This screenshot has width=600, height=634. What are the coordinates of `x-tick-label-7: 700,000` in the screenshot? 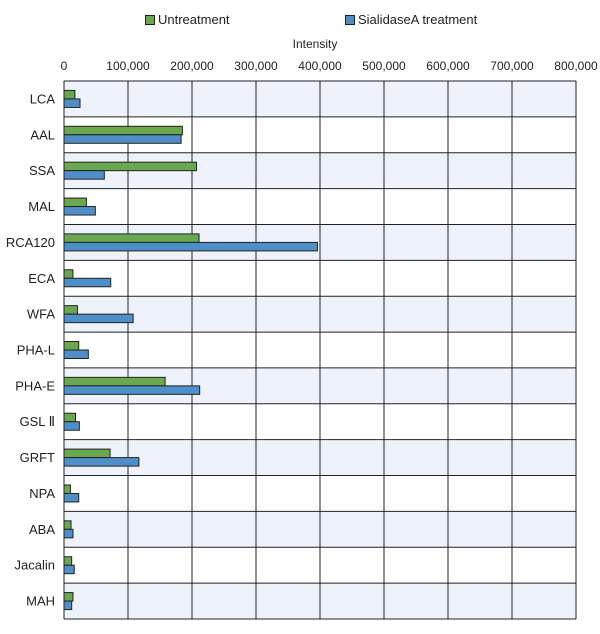 It's located at (512, 66).